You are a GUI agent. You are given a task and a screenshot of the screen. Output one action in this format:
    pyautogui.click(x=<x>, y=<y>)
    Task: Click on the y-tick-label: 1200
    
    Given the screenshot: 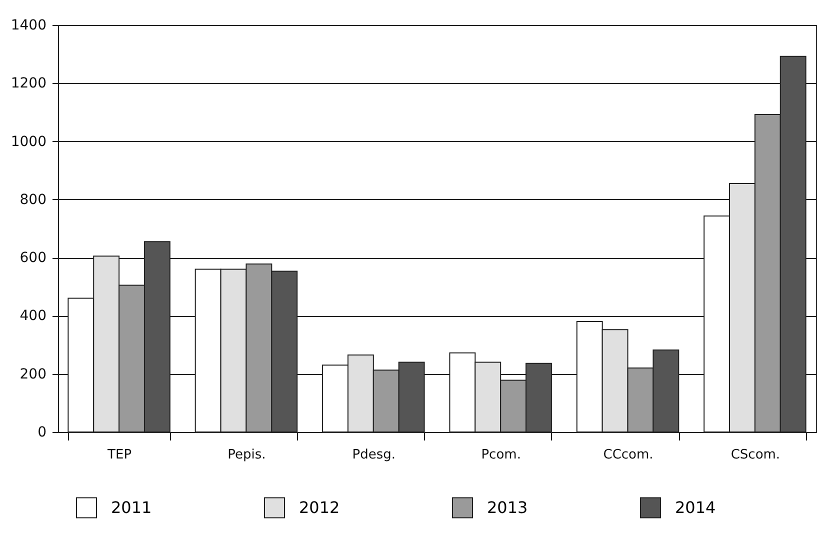 What is the action you would take?
    pyautogui.click(x=28, y=84)
    